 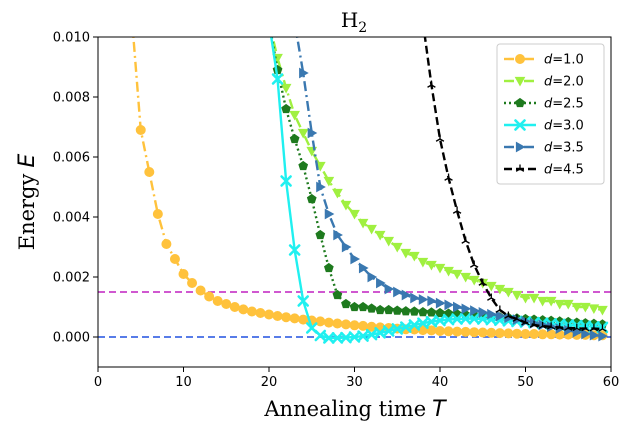 What do you see at coordinates (269, 382) in the screenshot?
I see `x-tick-label: 20` at bounding box center [269, 382].